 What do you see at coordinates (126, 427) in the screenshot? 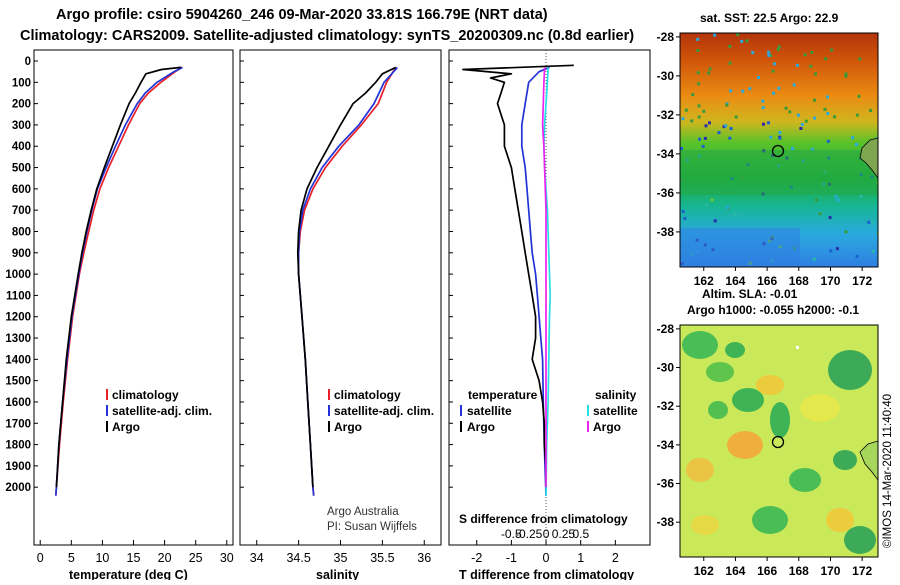
I see `legend-label-argo: Argo` at bounding box center [126, 427].